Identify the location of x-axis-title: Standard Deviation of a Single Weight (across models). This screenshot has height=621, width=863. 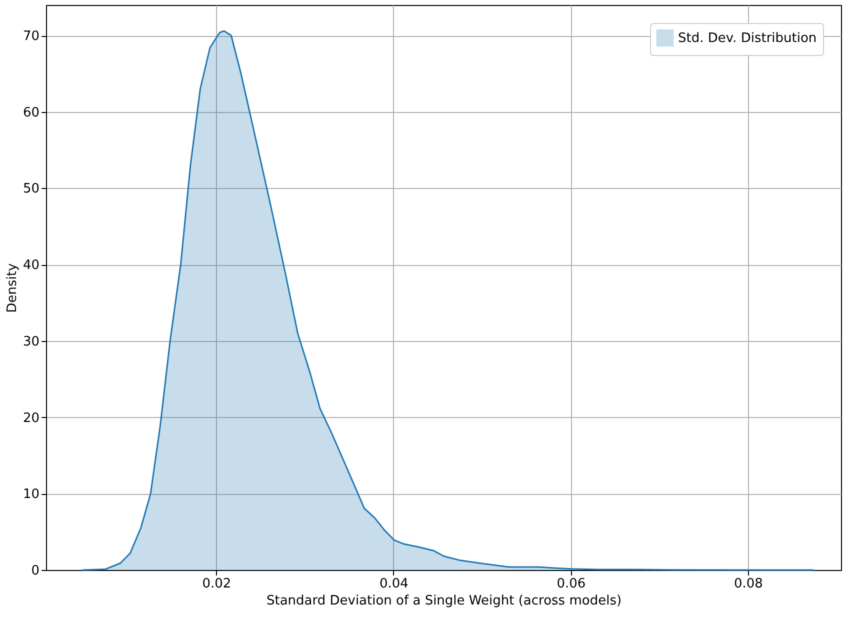
(444, 601).